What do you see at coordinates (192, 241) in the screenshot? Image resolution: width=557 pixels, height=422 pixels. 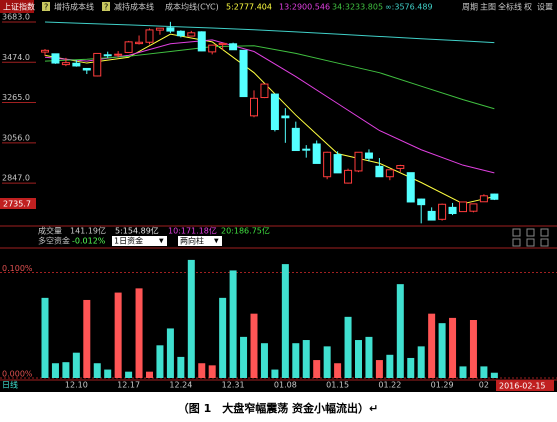 I see `selector: 两向柱` at bounding box center [192, 241].